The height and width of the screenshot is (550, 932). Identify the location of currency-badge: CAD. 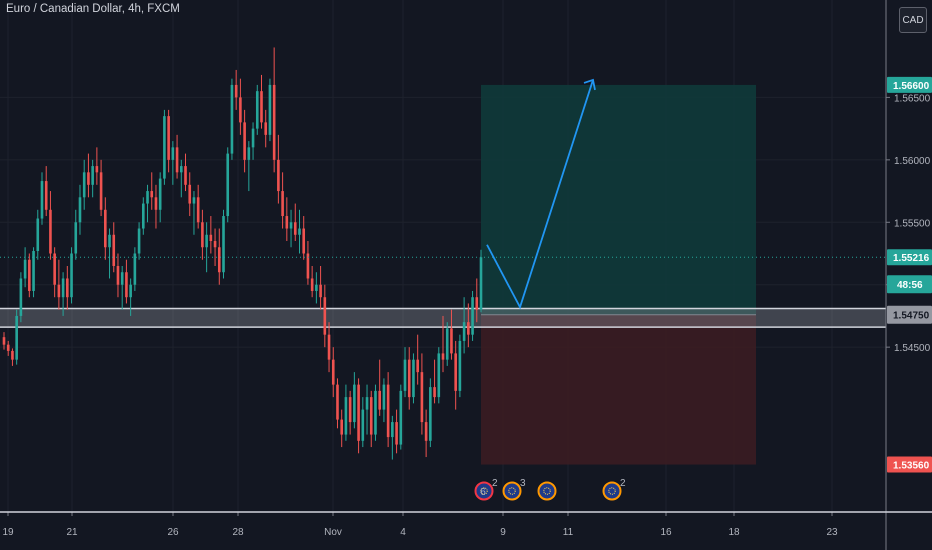
(913, 20).